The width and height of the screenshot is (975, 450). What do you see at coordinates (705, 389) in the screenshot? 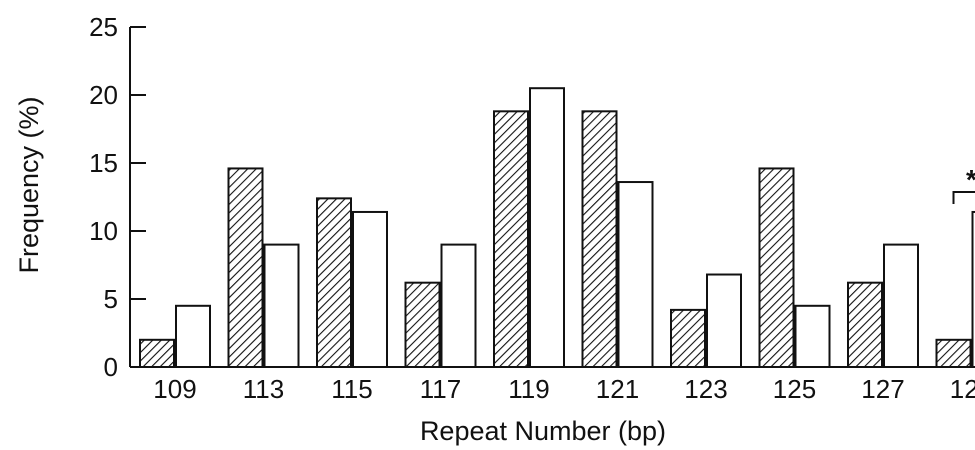
I see `x-tick-label-123: 123` at bounding box center [705, 389].